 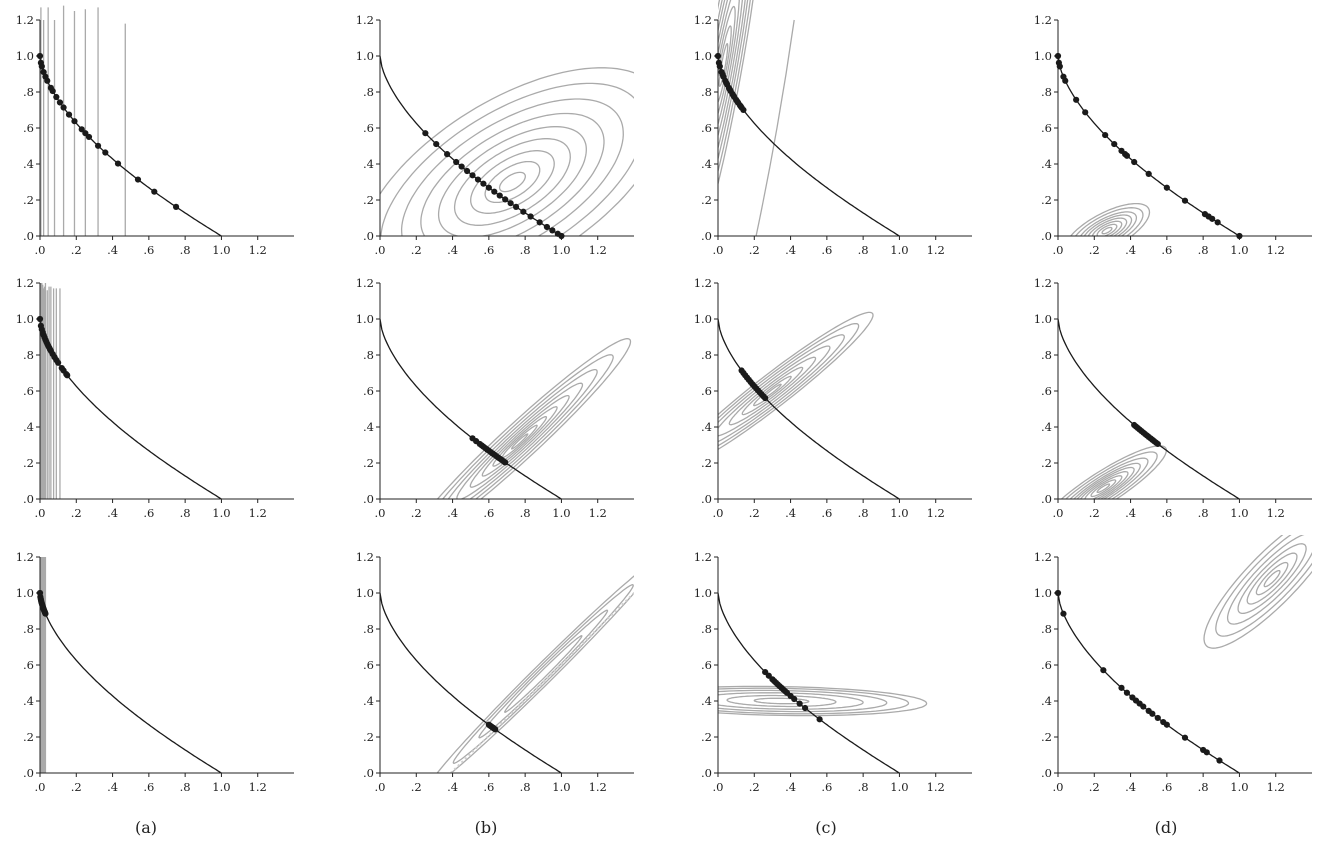 What do you see at coordinates (833, 398) in the screenshot?
I see `panel-r2c3: .0.0 .2 .2 .4 .4 .6 .6 .8 .8 1.0 1.0 1.2 1.2` at bounding box center [833, 398].